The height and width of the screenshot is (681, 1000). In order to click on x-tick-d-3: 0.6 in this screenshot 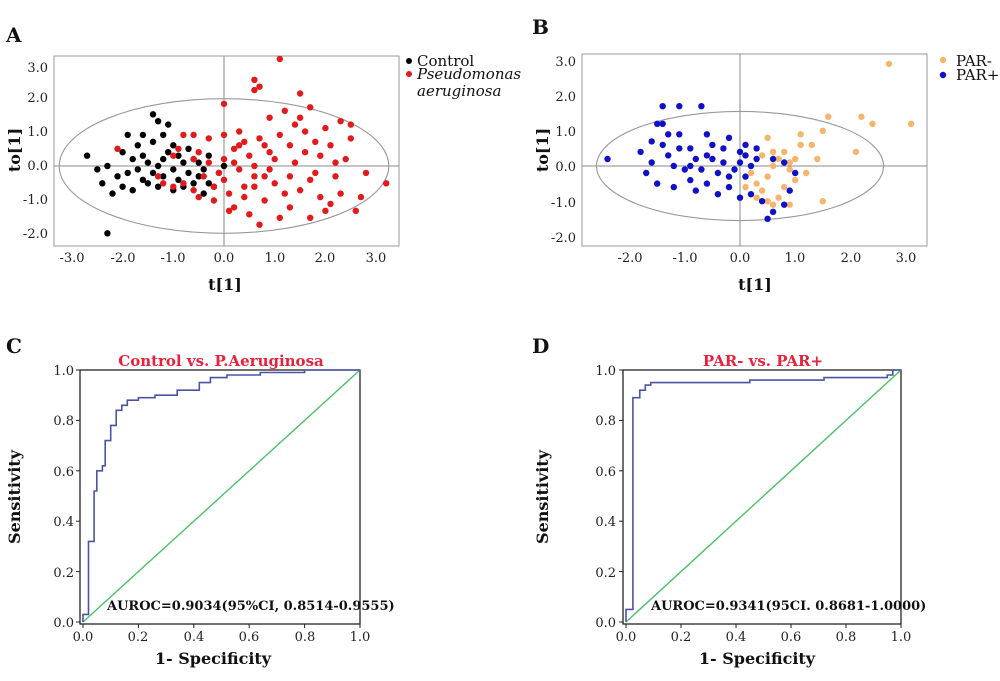, I will do `click(791, 637)`.